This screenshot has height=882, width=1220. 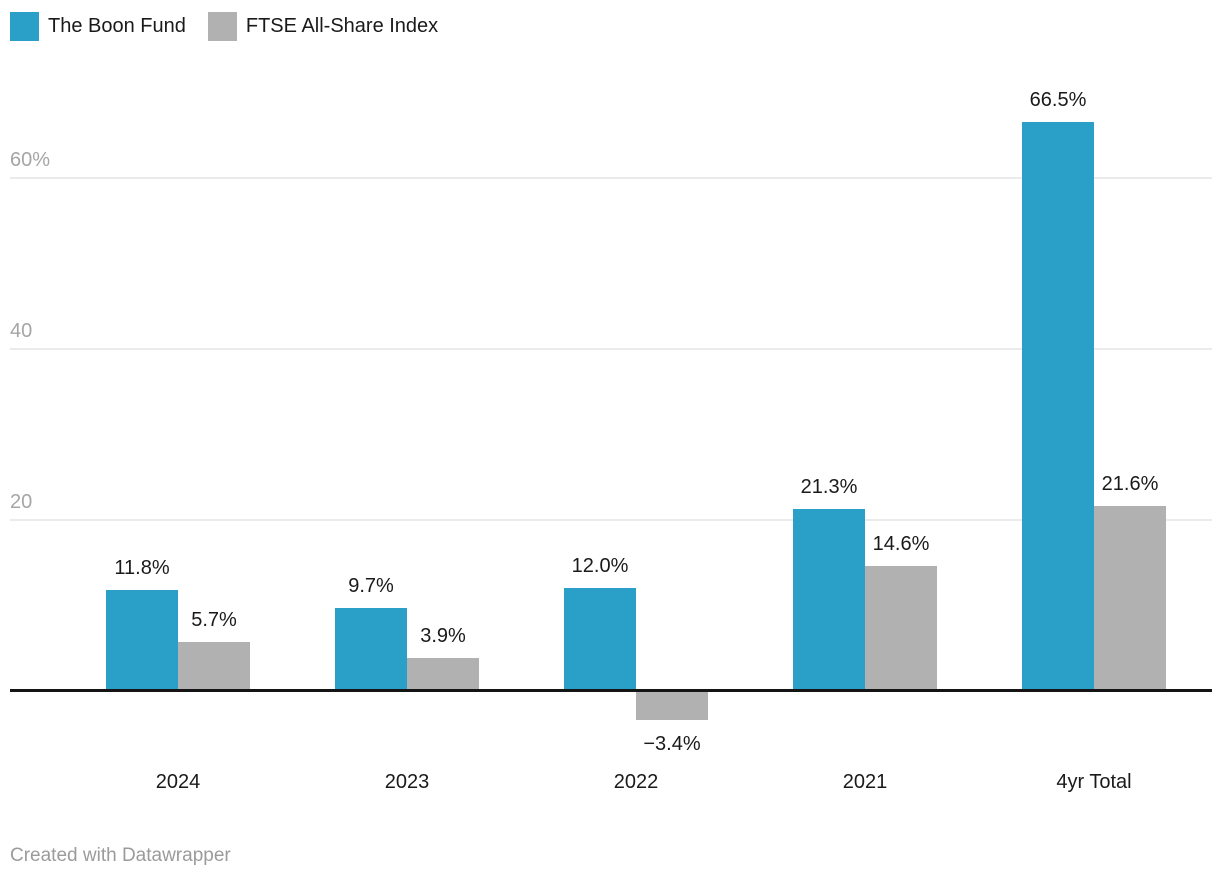 I want to click on value-label-ftse-index-2023: 3.9%, so click(x=443, y=635).